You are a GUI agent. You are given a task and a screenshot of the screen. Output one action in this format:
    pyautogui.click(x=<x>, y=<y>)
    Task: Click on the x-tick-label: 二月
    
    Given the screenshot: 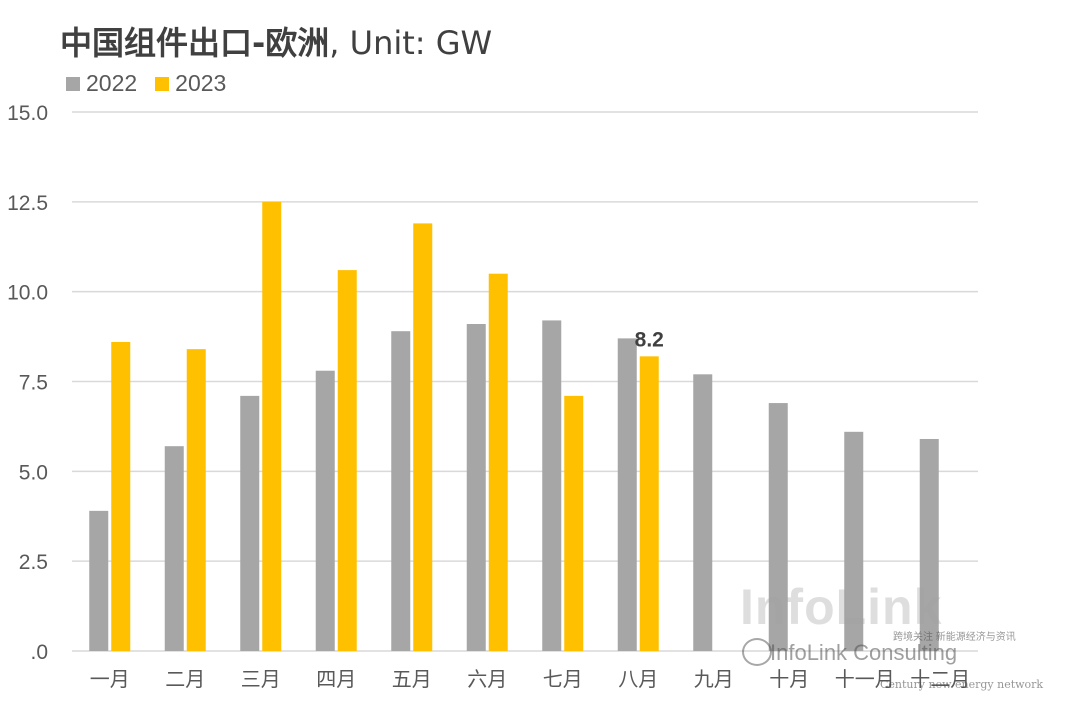 What is the action you would take?
    pyautogui.click(x=185, y=679)
    